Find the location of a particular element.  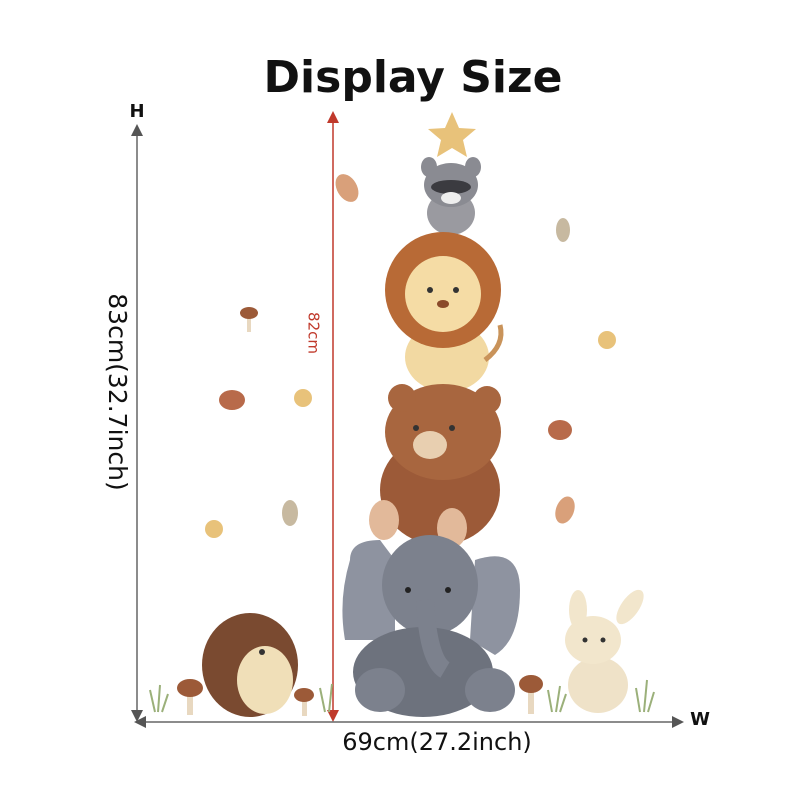

raccoon is located at coordinates (451, 196).